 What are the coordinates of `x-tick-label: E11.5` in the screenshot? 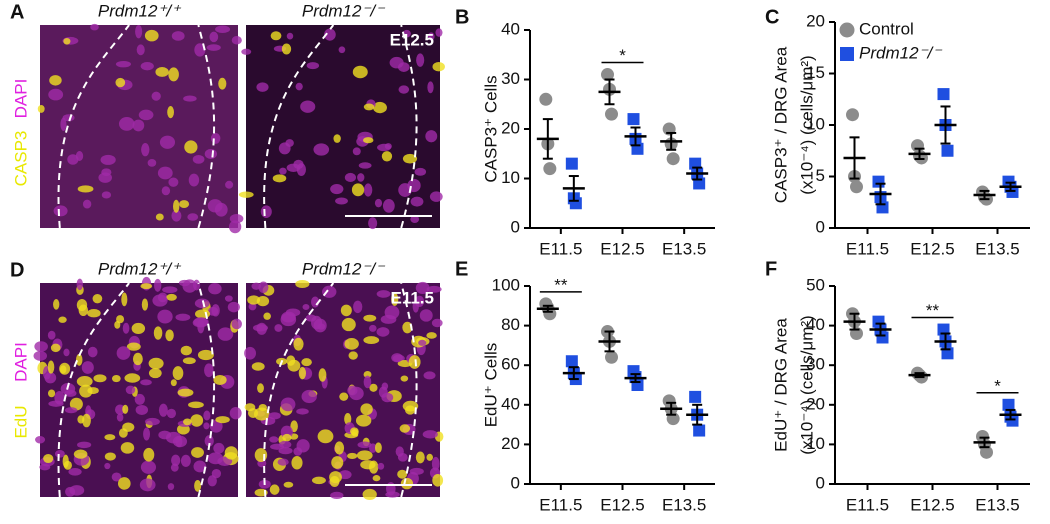 It's located at (560, 504).